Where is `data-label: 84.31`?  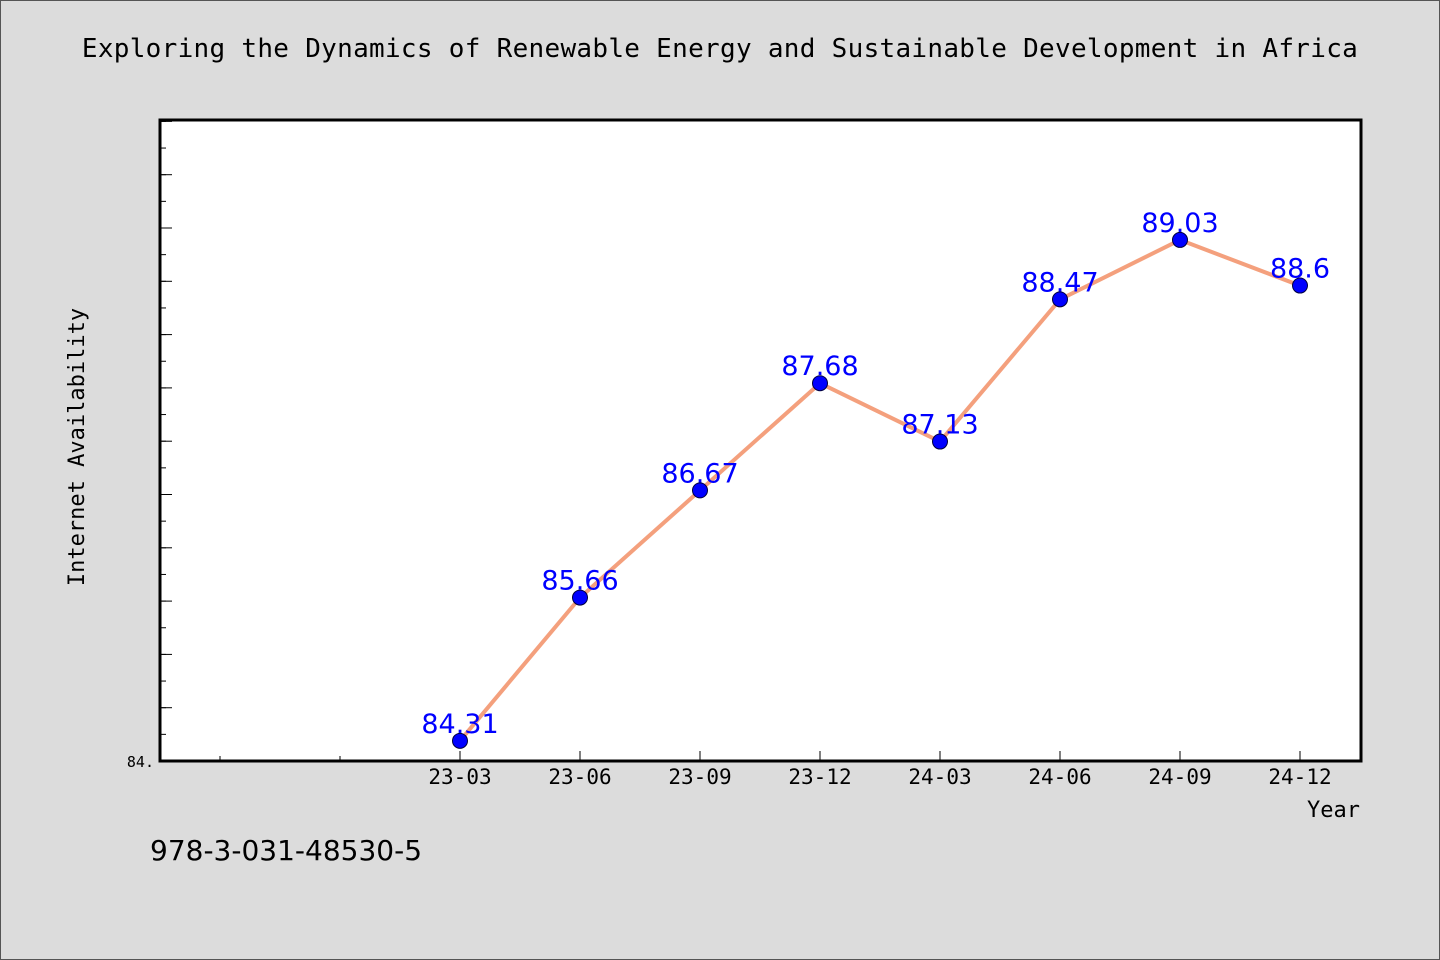
data-label: 84.31 is located at coordinates (459, 724).